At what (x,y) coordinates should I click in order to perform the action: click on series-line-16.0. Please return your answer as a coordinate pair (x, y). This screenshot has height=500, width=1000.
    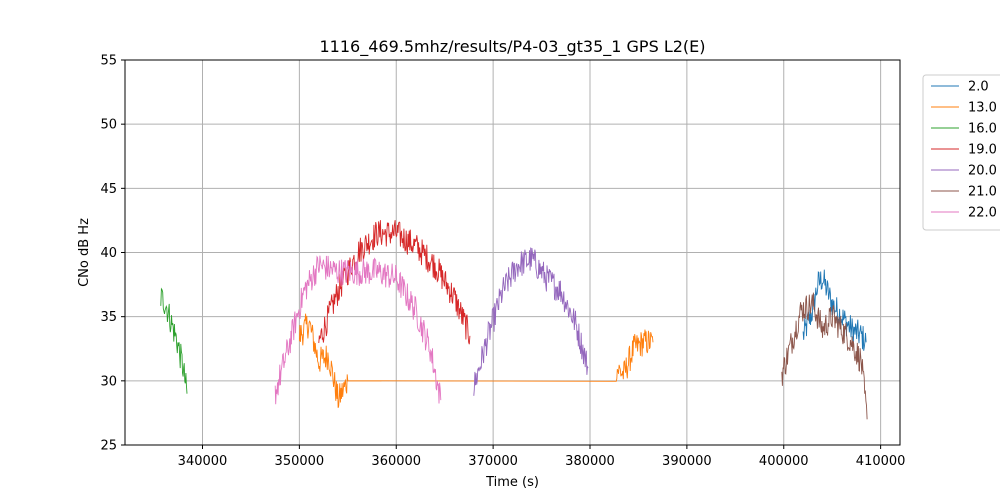
    Looking at the image, I should click on (174, 340).